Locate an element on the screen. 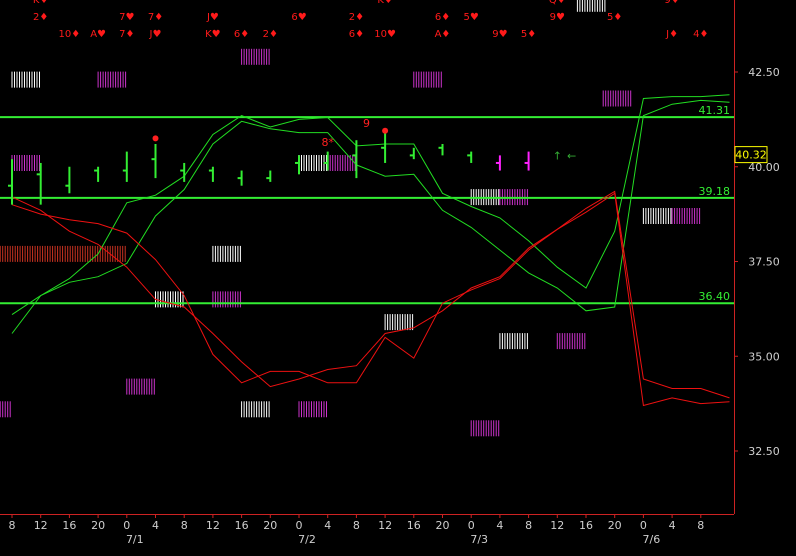 This screenshot has height=556, width=796. y-tick-label: 32.50 is located at coordinates (764, 451).